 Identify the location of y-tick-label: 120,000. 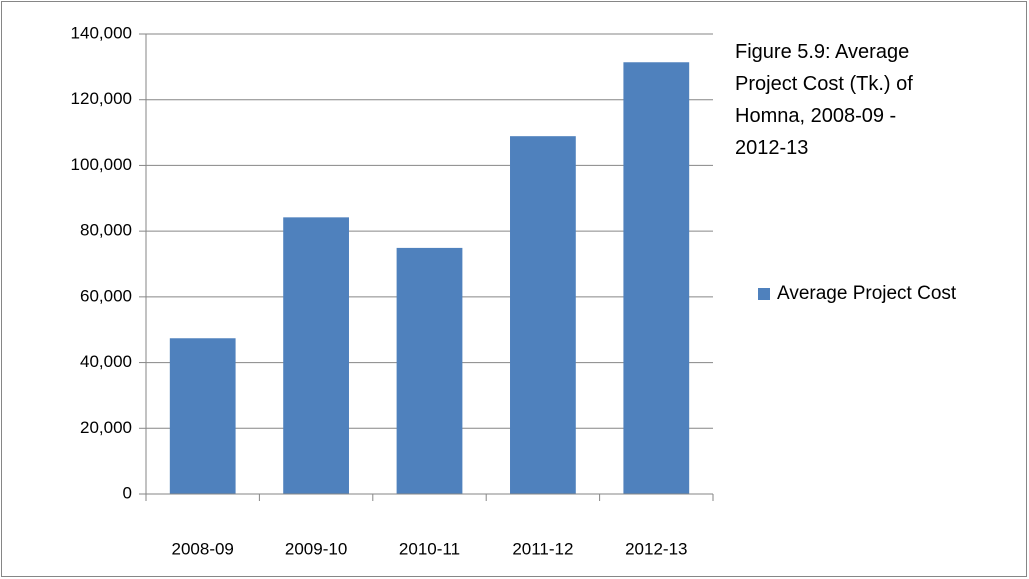
(101, 98).